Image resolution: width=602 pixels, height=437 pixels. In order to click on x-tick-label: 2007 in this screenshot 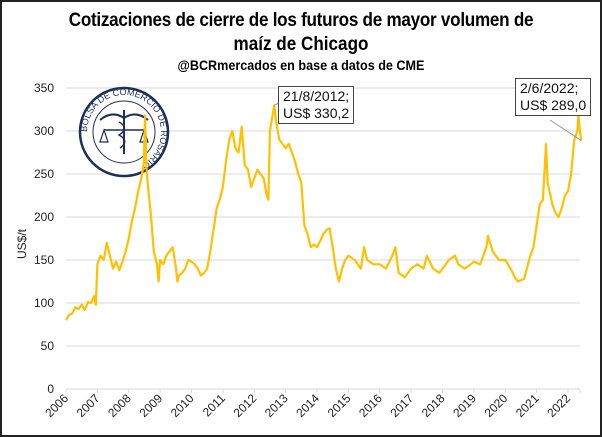, I will do `click(88, 405)`.